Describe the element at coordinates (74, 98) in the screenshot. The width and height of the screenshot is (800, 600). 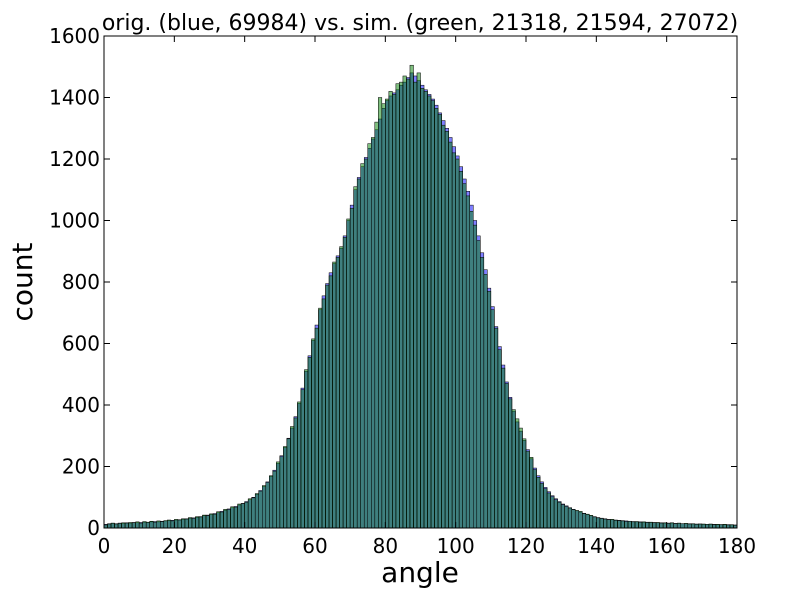
I see `y-tick-label: 1400` at that location.